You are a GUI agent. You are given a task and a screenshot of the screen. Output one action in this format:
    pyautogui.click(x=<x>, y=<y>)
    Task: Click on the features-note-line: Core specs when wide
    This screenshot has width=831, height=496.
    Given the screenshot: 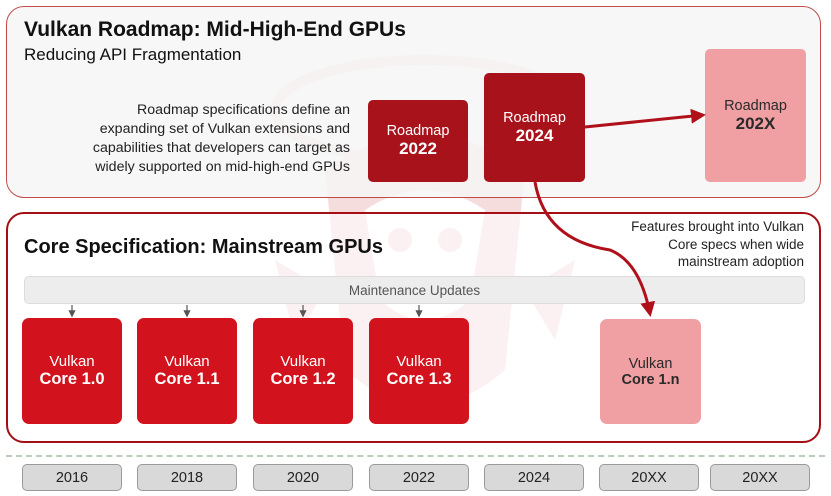 What is the action you would take?
    pyautogui.click(x=736, y=244)
    